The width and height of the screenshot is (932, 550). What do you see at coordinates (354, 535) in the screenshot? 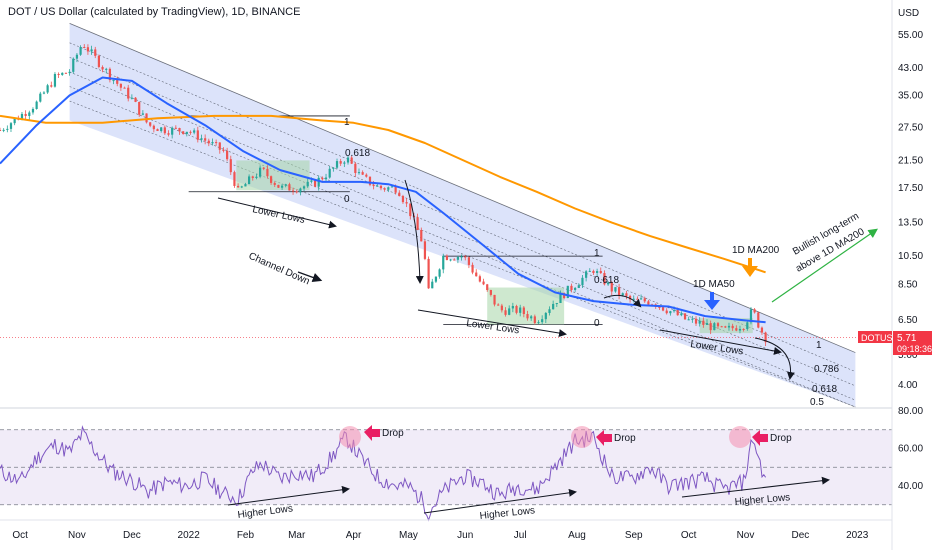
I see `time-tick-label: Apr` at bounding box center [354, 535].